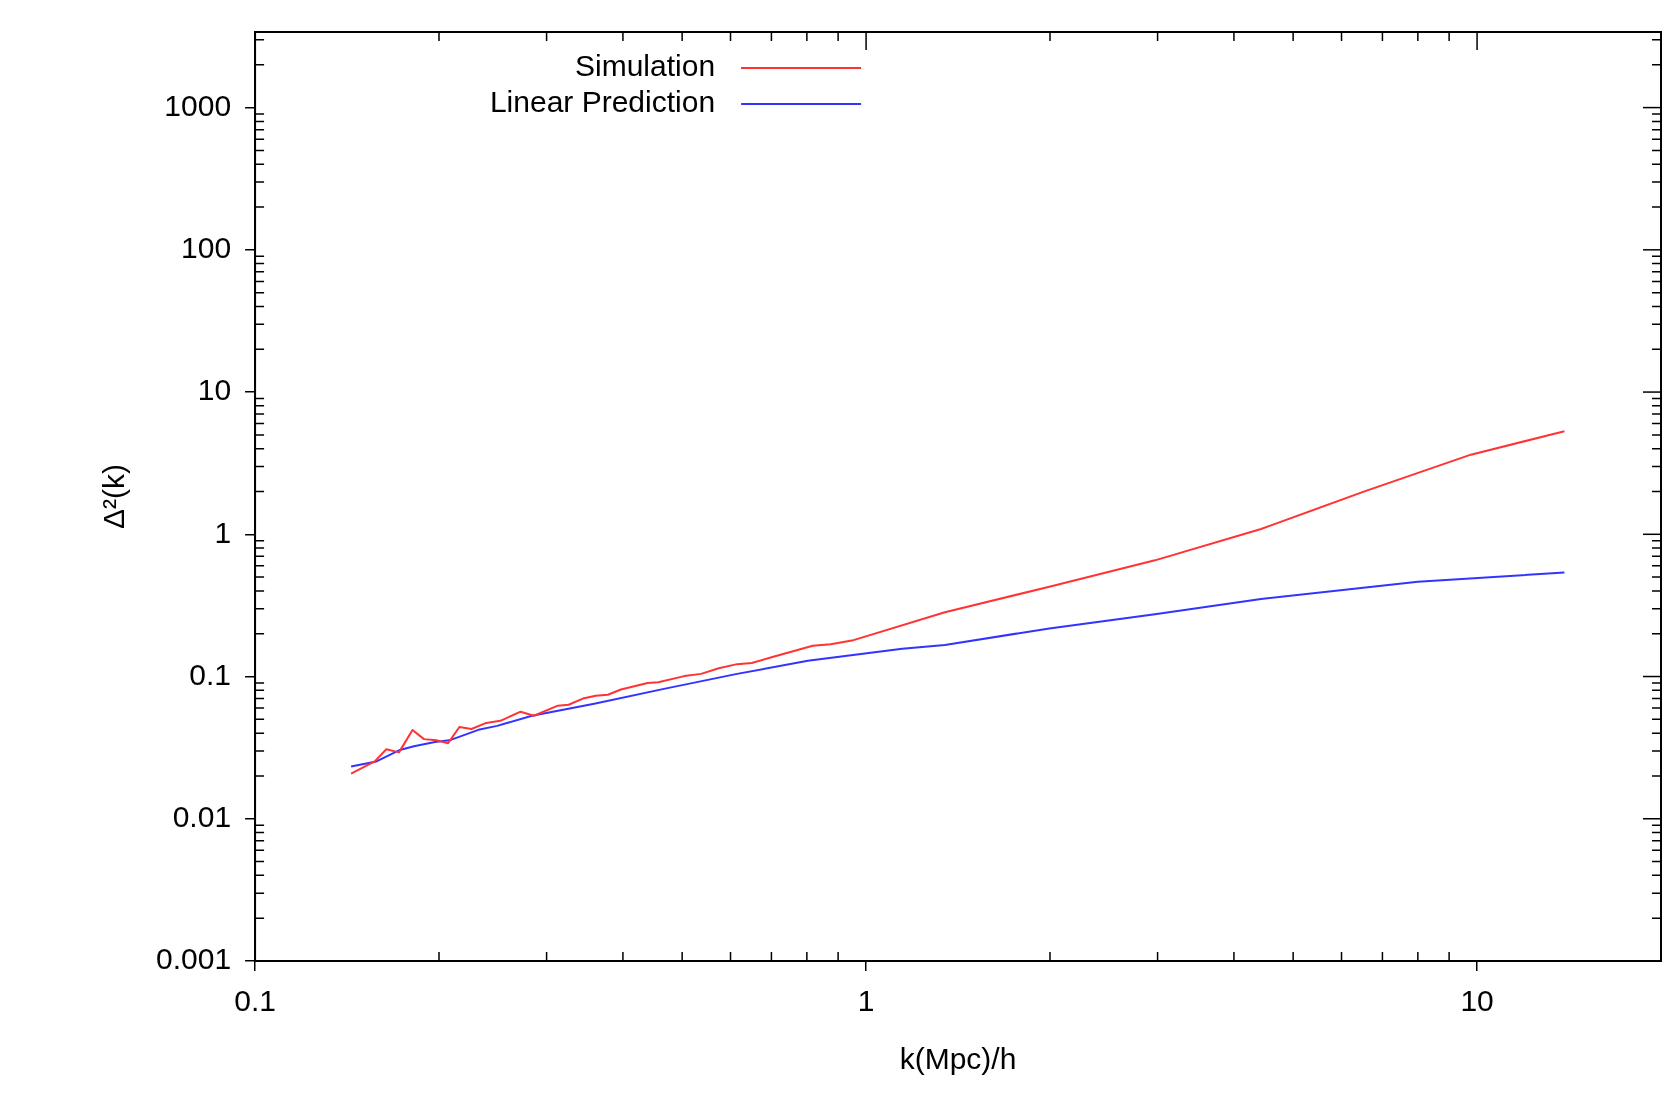 The image size is (1663, 1097). Describe the element at coordinates (114, 496) in the screenshot. I see `y-axis-title: Δ²(k)` at that location.